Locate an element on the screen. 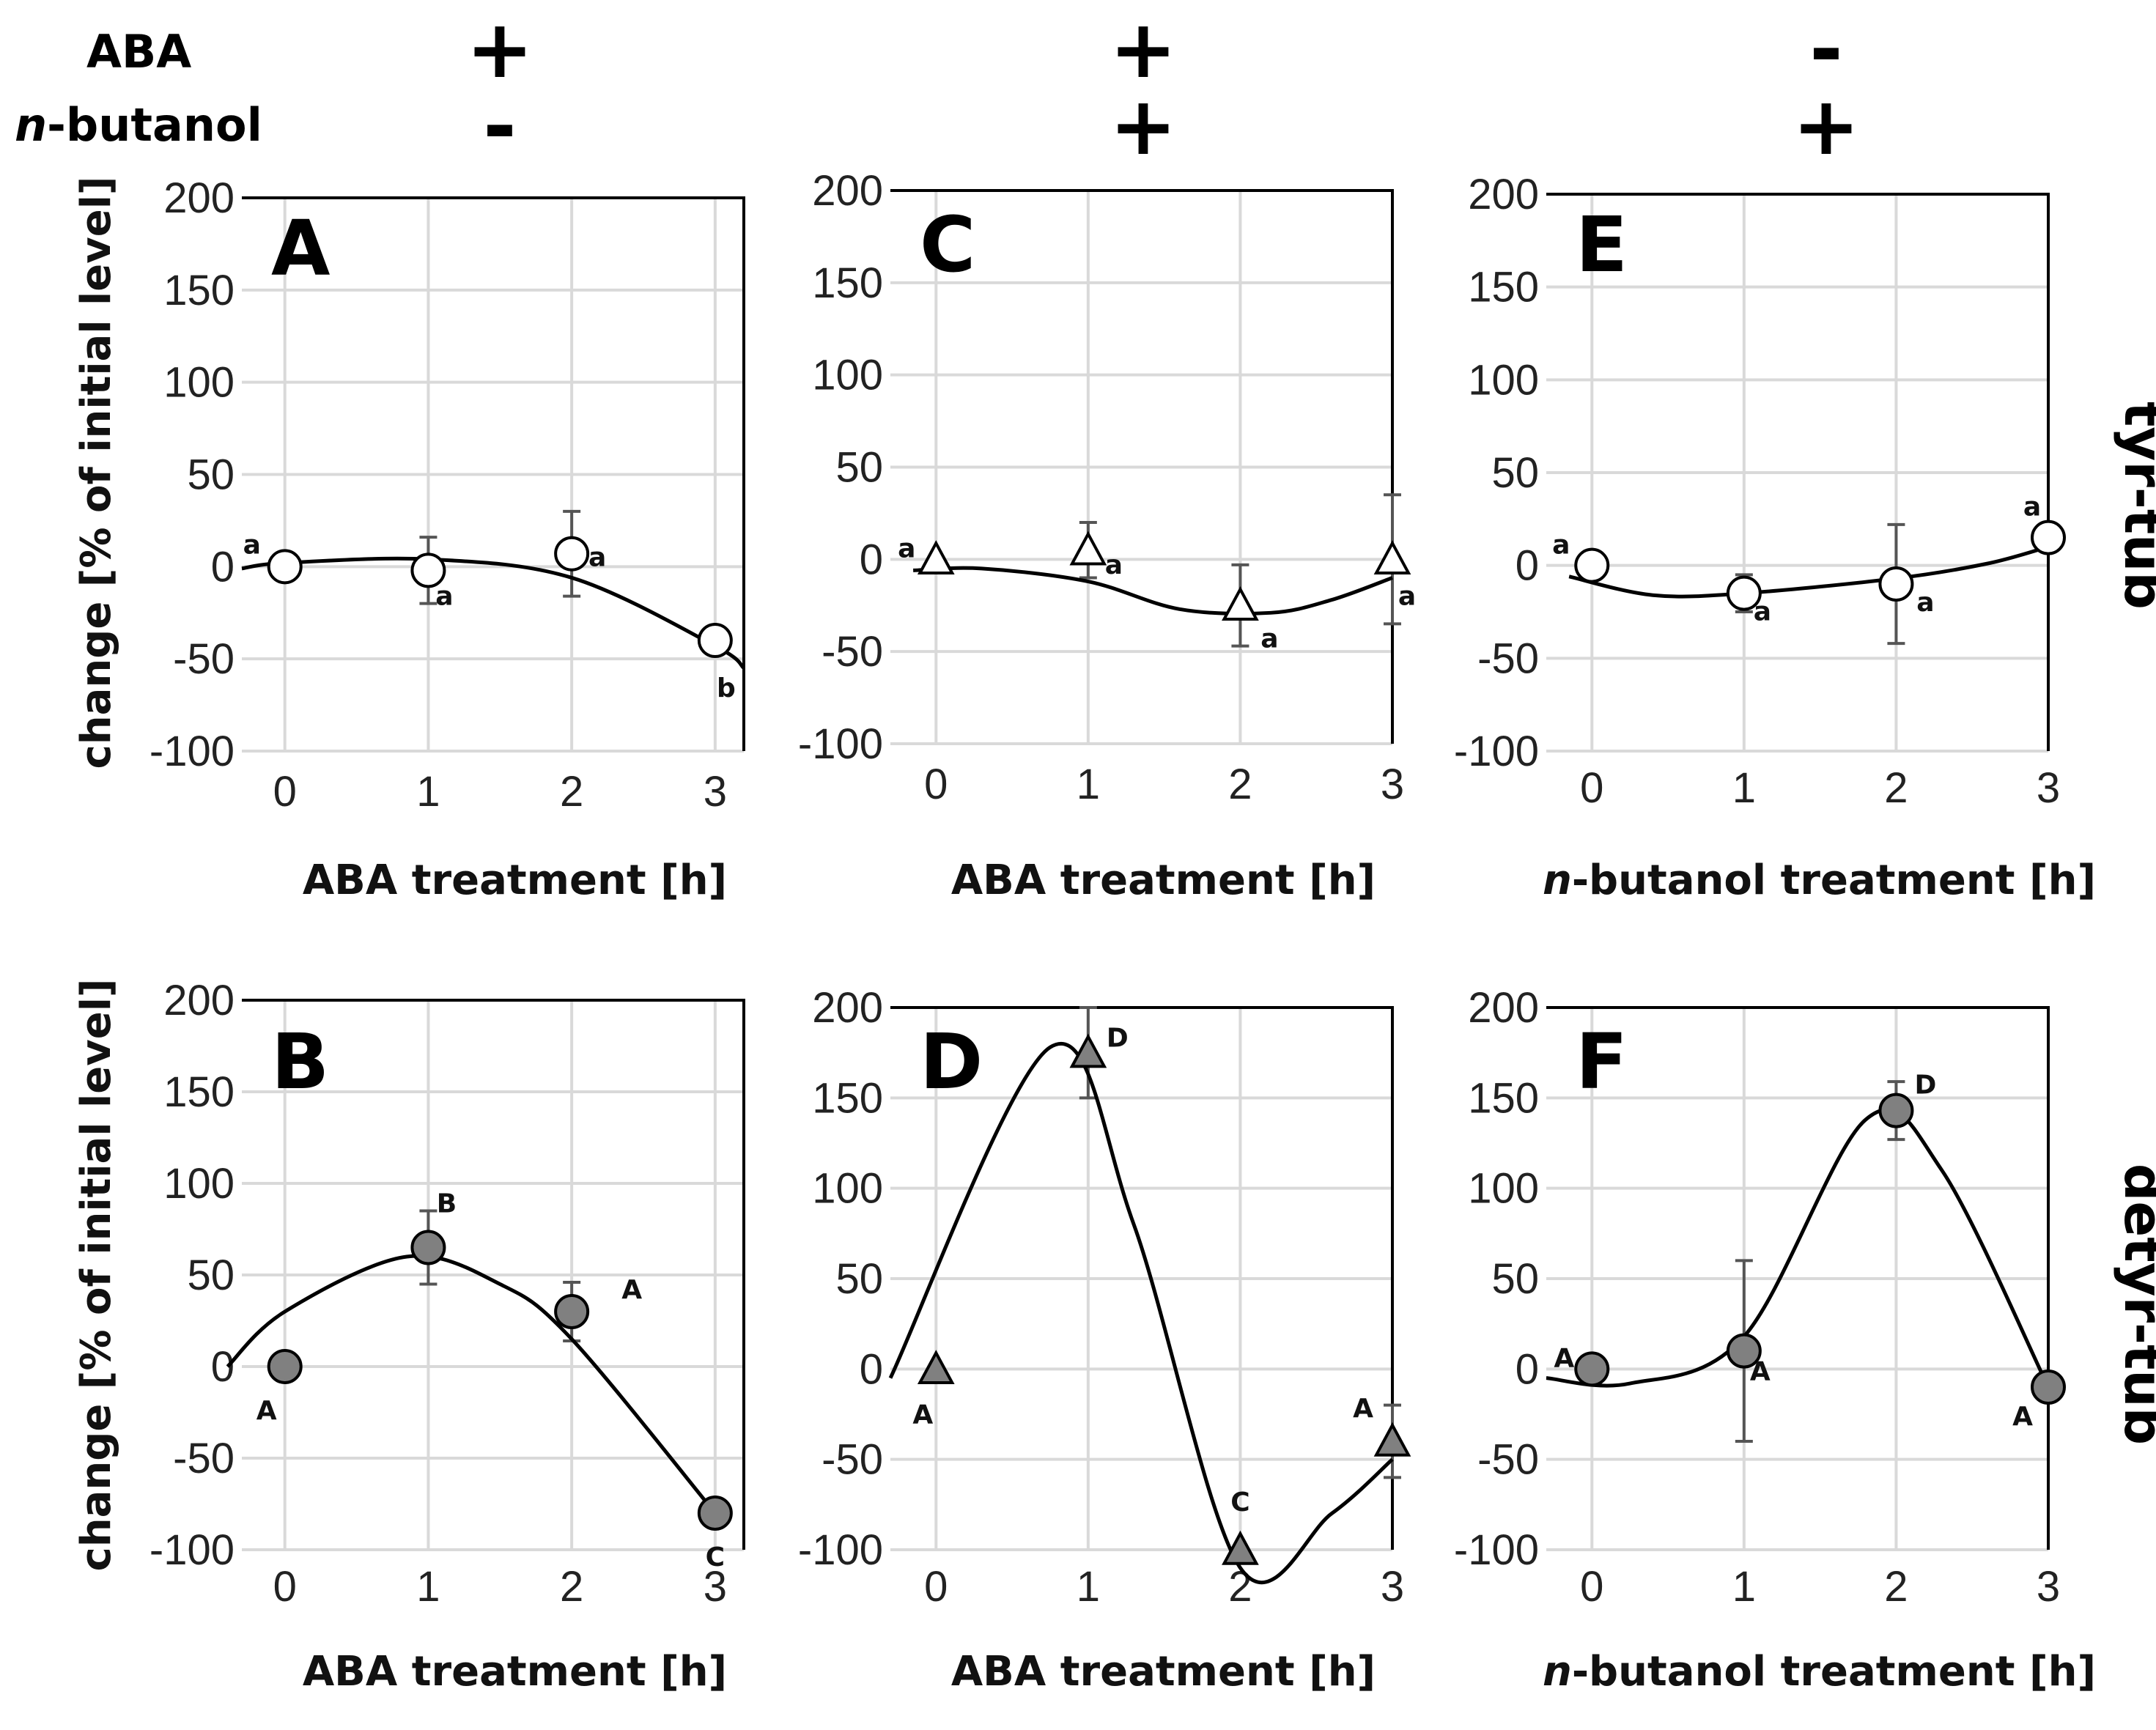 The height and width of the screenshot is (1730, 2156). panel-label: E is located at coordinates (1602, 244).